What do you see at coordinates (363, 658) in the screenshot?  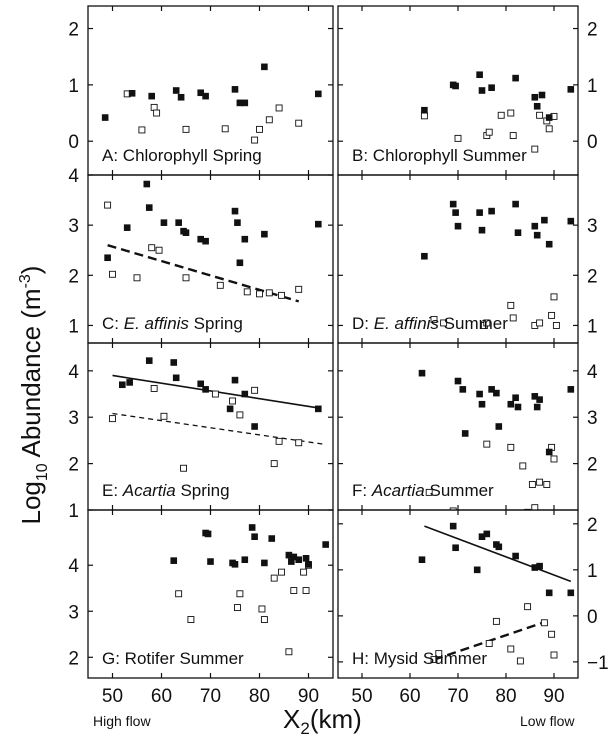 I see `panel-label-prefix: H:` at bounding box center [363, 658].